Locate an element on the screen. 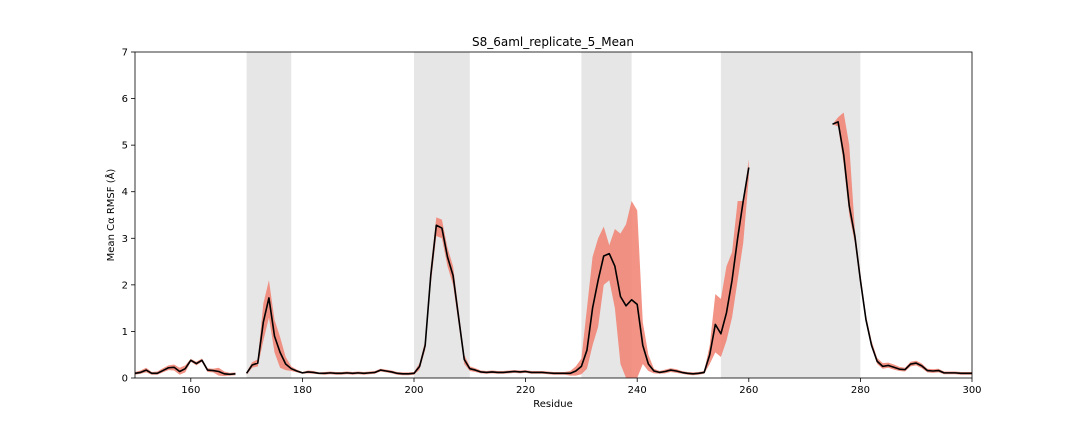  x-tick-label: 180 is located at coordinates (302, 390).